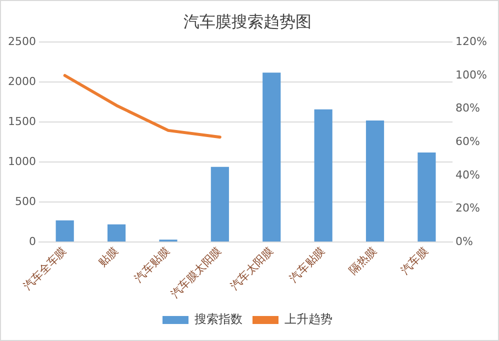 This screenshot has width=499, height=341. Describe the element at coordinates (22, 161) in the screenshot. I see `y-tick-label: 1000` at that location.